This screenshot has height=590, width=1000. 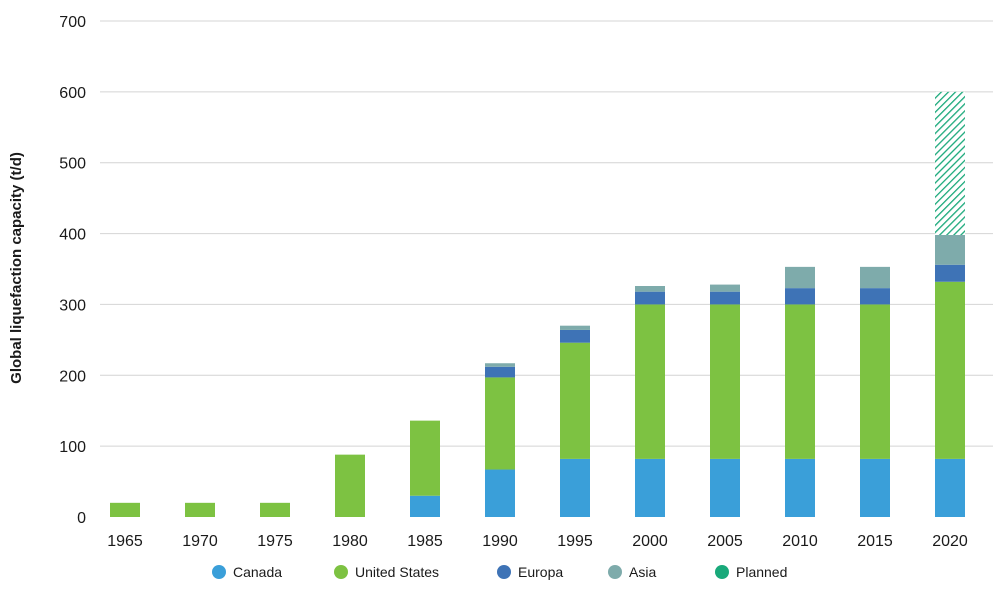 What do you see at coordinates (504, 572) in the screenshot?
I see `legend-swatch-europa` at bounding box center [504, 572].